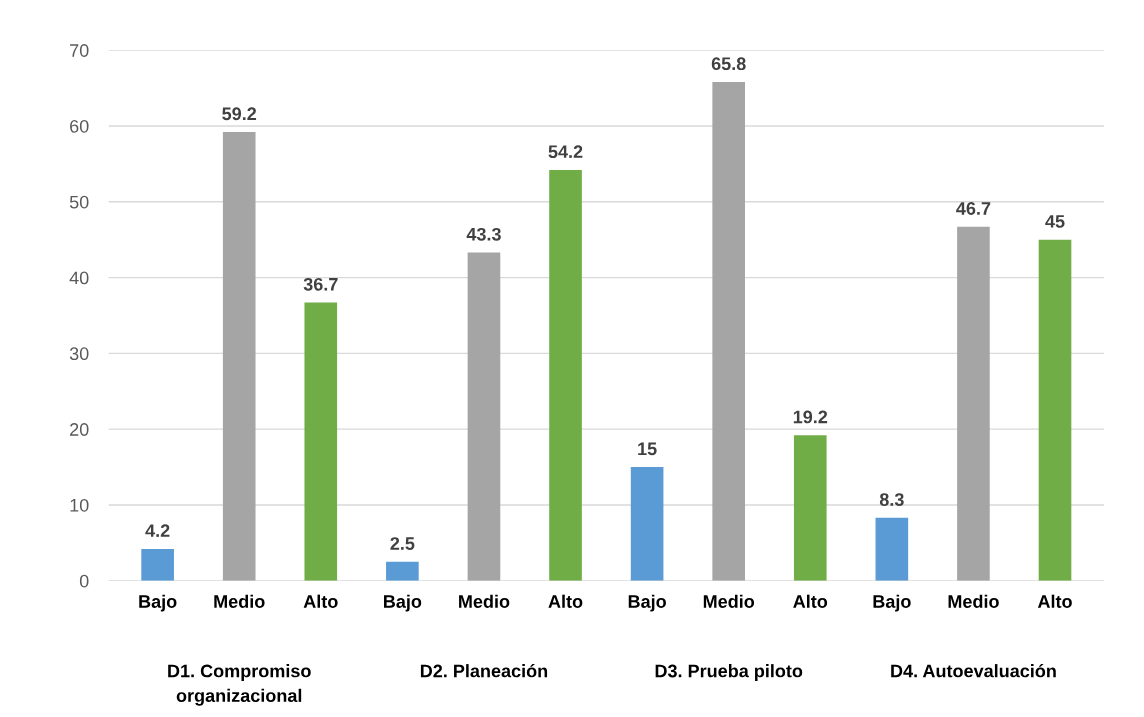 The height and width of the screenshot is (717, 1144). Describe the element at coordinates (402, 543) in the screenshot. I see `data-label: 2.5` at that location.